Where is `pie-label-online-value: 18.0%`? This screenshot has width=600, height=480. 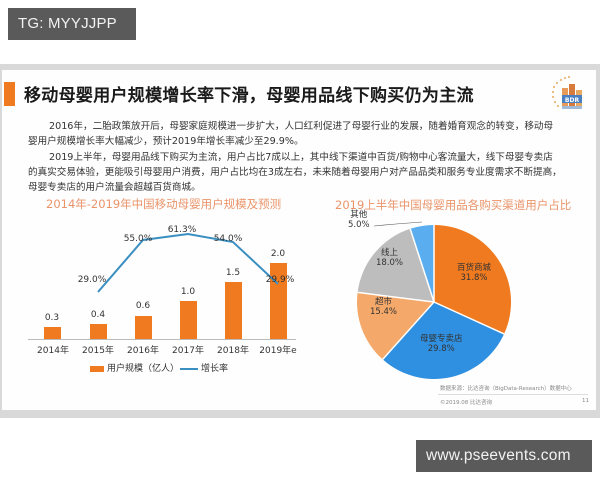
pie-label-online-value: 18.0% is located at coordinates (390, 263).